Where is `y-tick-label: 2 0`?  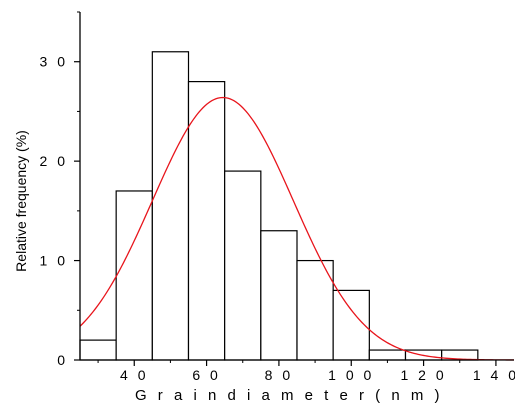
y-tick-label: 2 0 is located at coordinates (54, 161).